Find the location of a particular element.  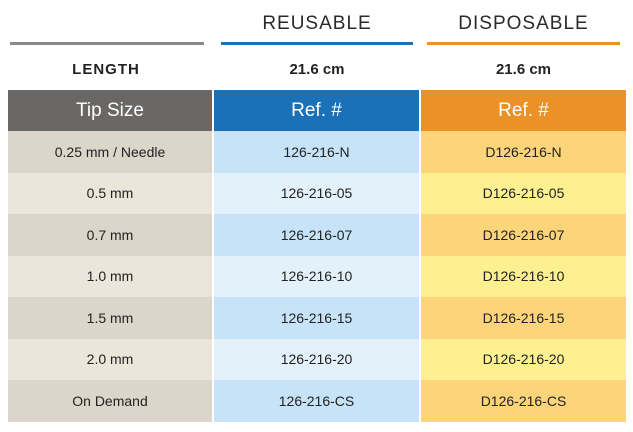

reusable-ref-cell: 126-216-15 is located at coordinates (316, 318).